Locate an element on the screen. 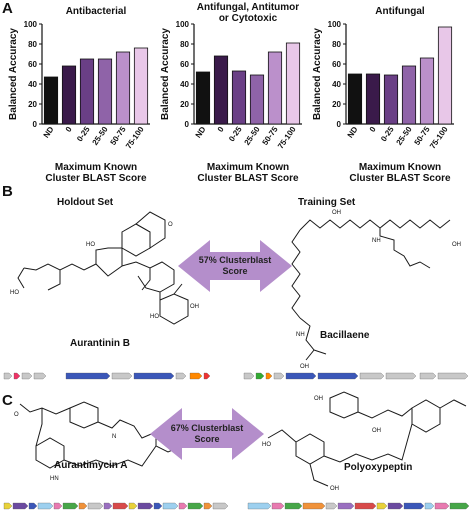  aurantinin-b-name: Aurantinin B is located at coordinates (100, 343).